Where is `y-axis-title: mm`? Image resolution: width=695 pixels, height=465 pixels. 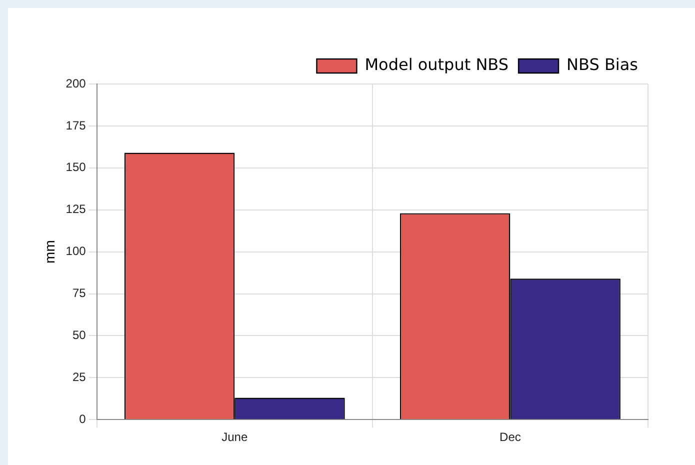 y-axis-title: mm is located at coordinates (49, 252).